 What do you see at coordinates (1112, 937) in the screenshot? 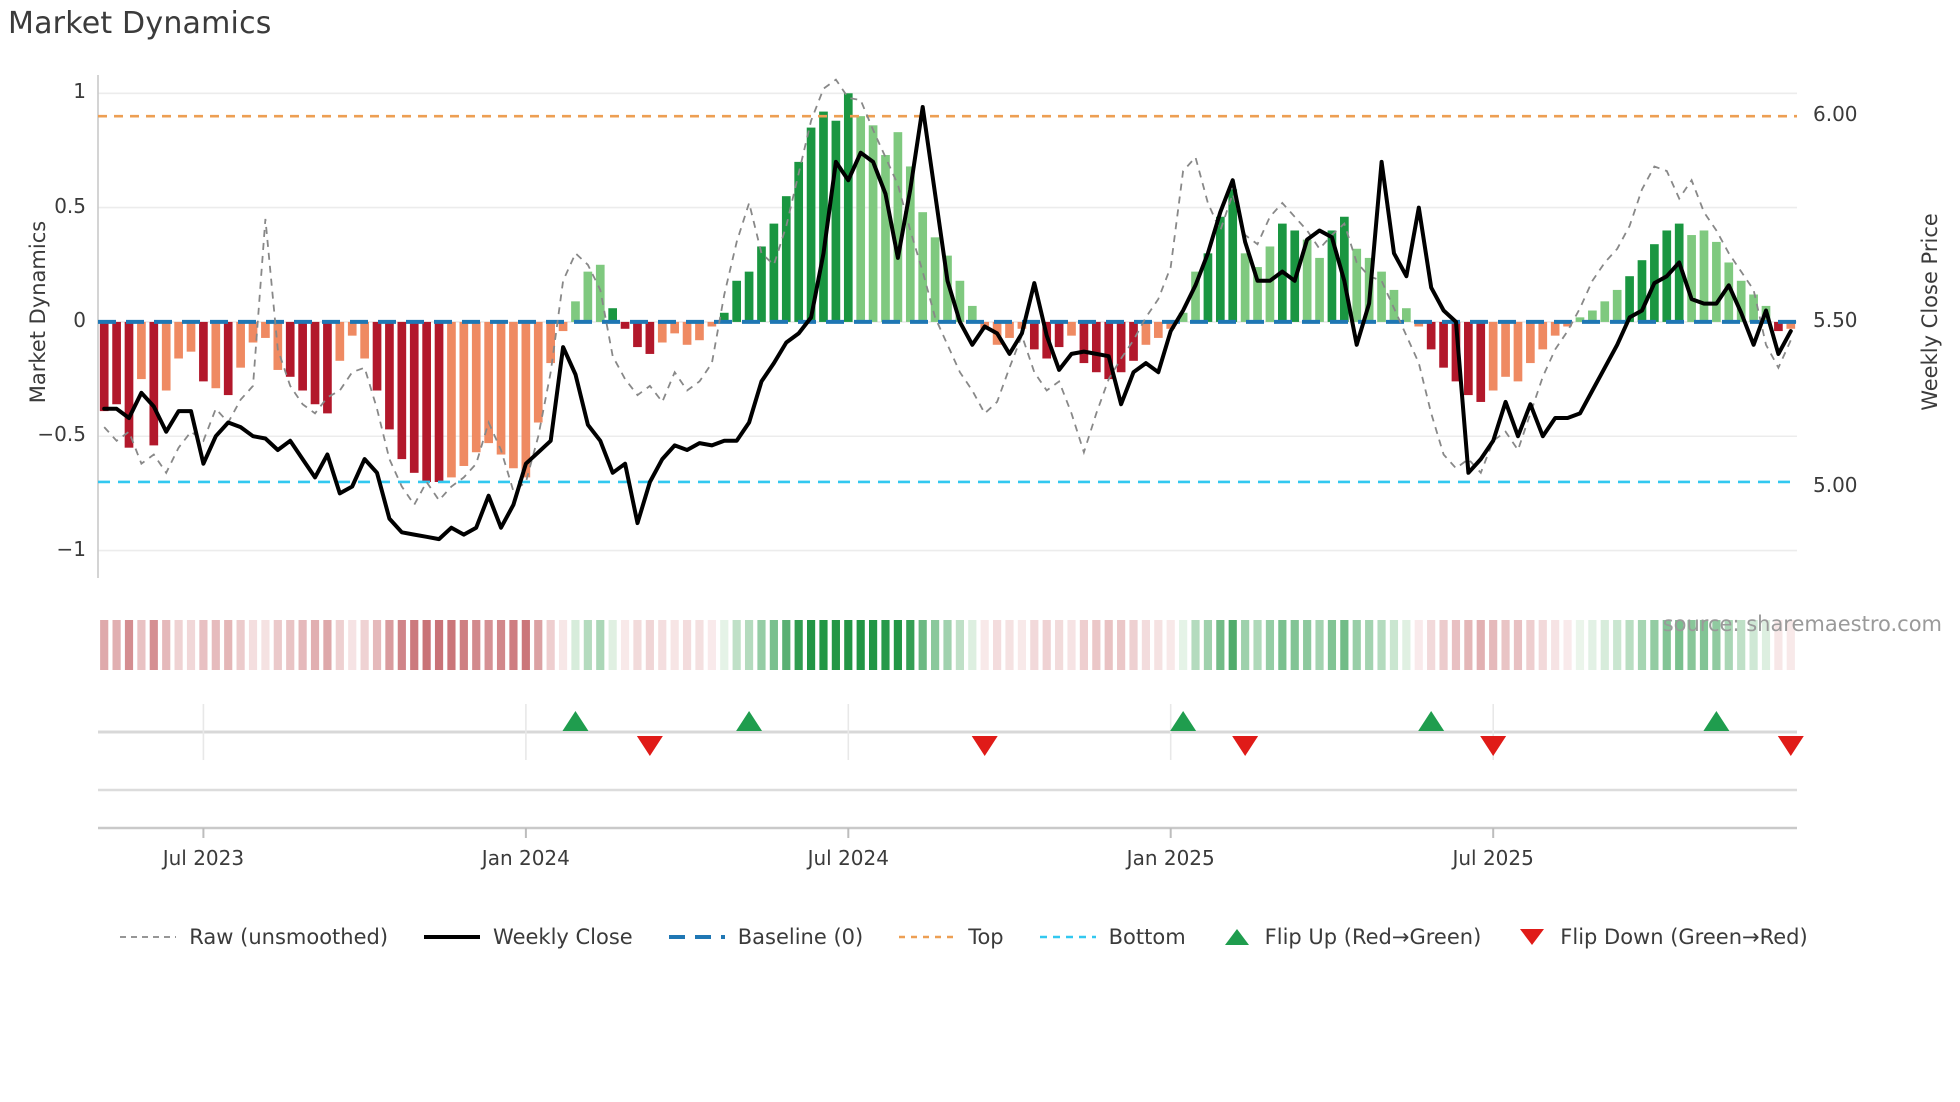
I see `legend-item: Bottom` at bounding box center [1112, 937].